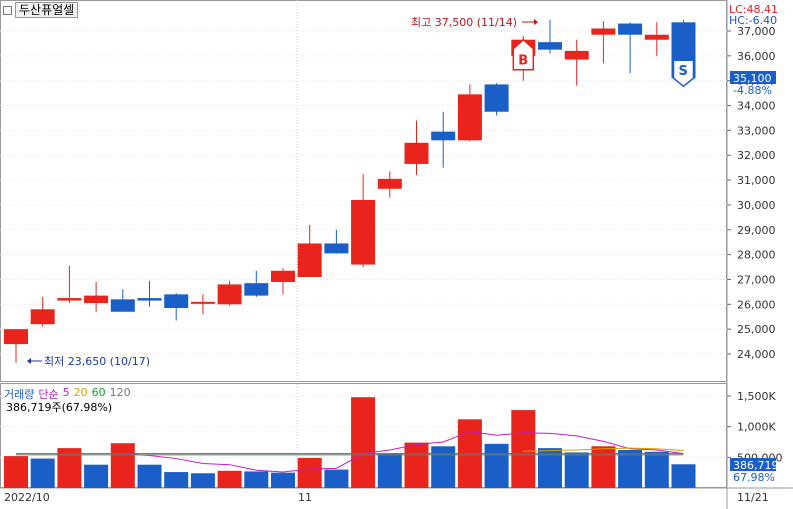 Image resolution: width=793 pixels, height=509 pixels. Describe the element at coordinates (536, 22) in the screenshot. I see `high-arrow-head` at that location.